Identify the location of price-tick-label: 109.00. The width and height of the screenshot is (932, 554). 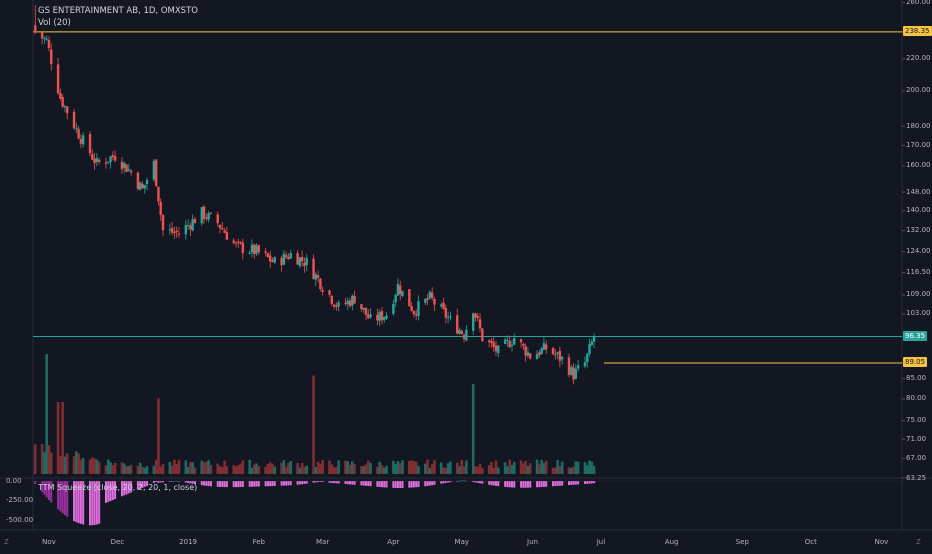
(918, 294).